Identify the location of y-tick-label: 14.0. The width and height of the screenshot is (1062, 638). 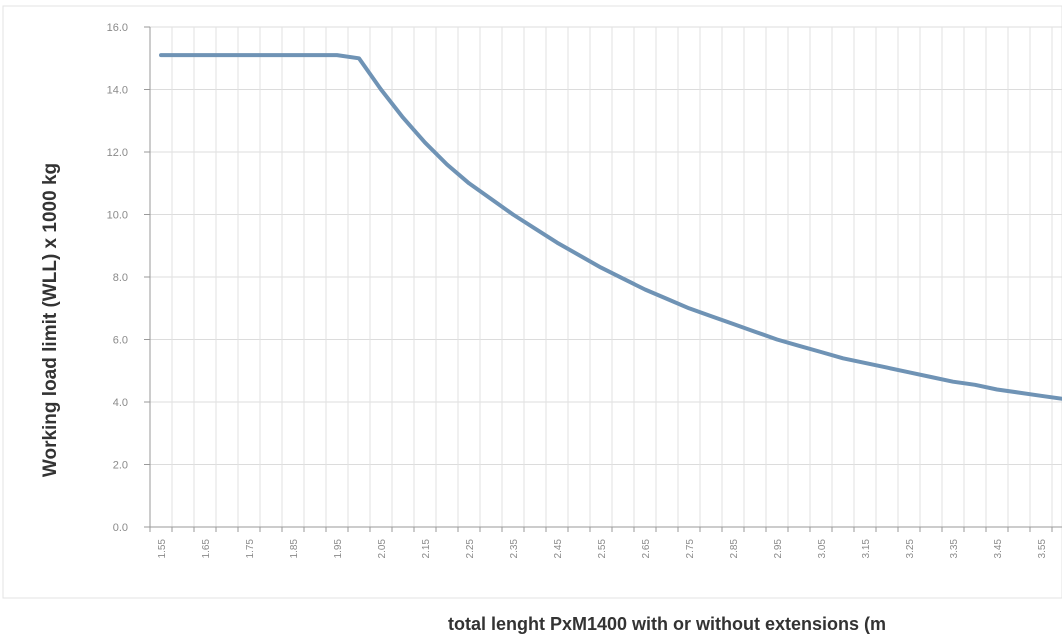
(117, 91).